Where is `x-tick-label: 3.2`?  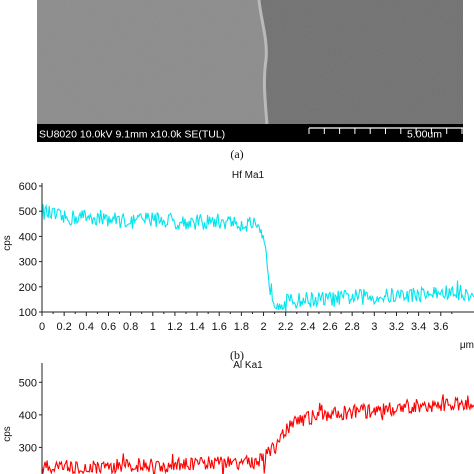 x-tick-label: 3.2 is located at coordinates (396, 327).